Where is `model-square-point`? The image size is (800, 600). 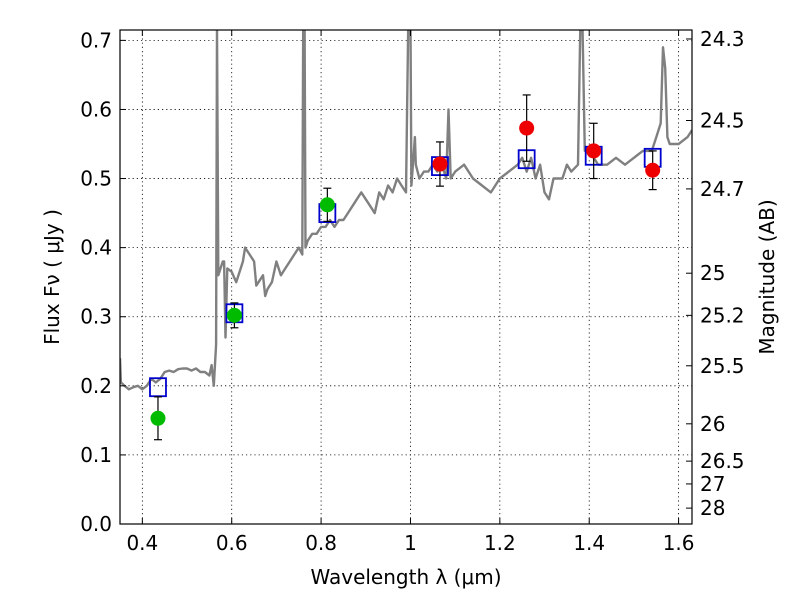
model-square-point is located at coordinates (158, 387).